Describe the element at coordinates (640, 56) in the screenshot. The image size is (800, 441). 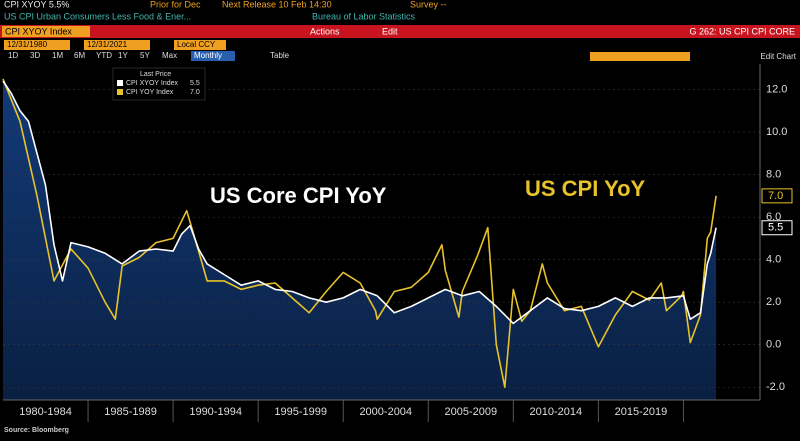
I see `add-box` at that location.